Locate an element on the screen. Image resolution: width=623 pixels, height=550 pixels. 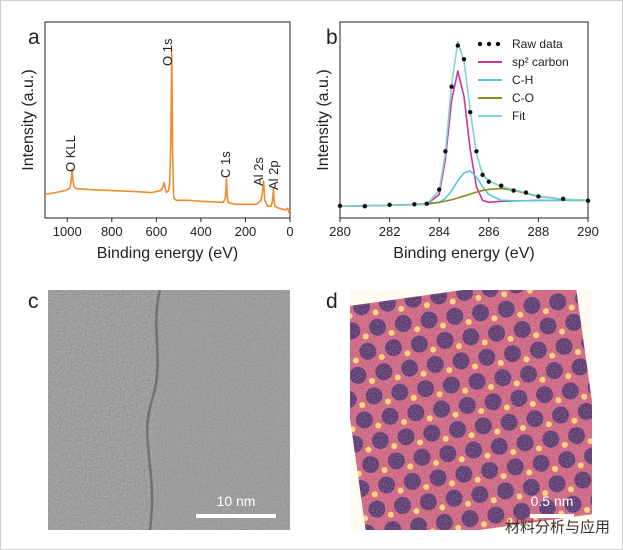
peak-annotation: C 1s is located at coordinates (225, 164).